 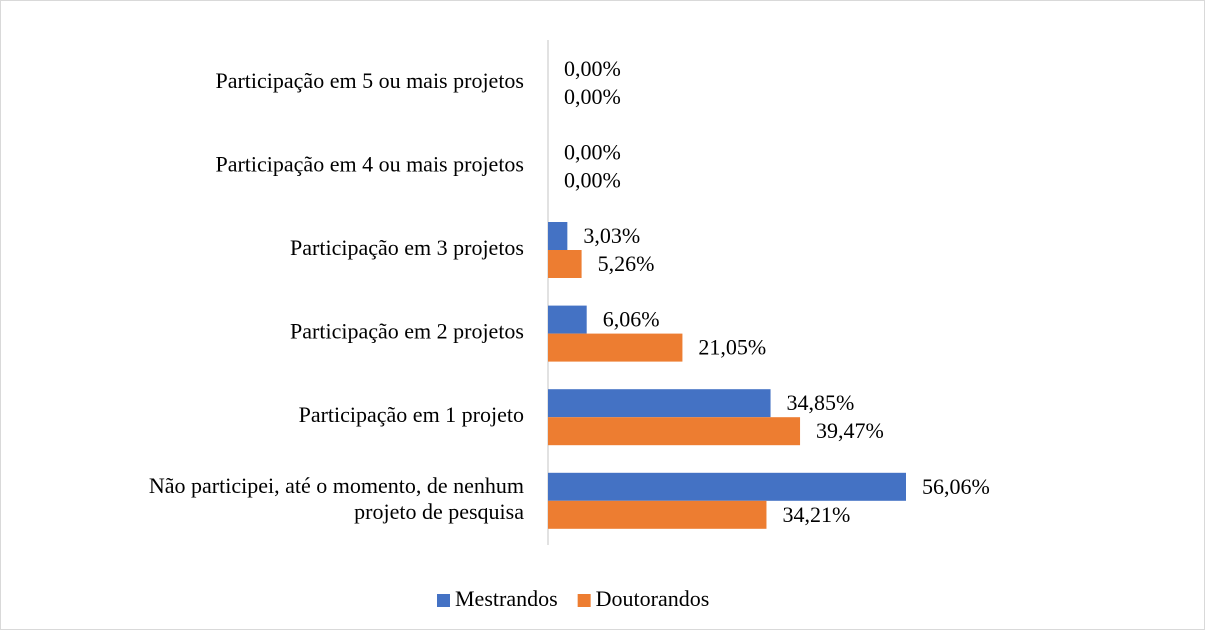 I want to click on legend-label: Mestrandos, so click(x=506, y=598).